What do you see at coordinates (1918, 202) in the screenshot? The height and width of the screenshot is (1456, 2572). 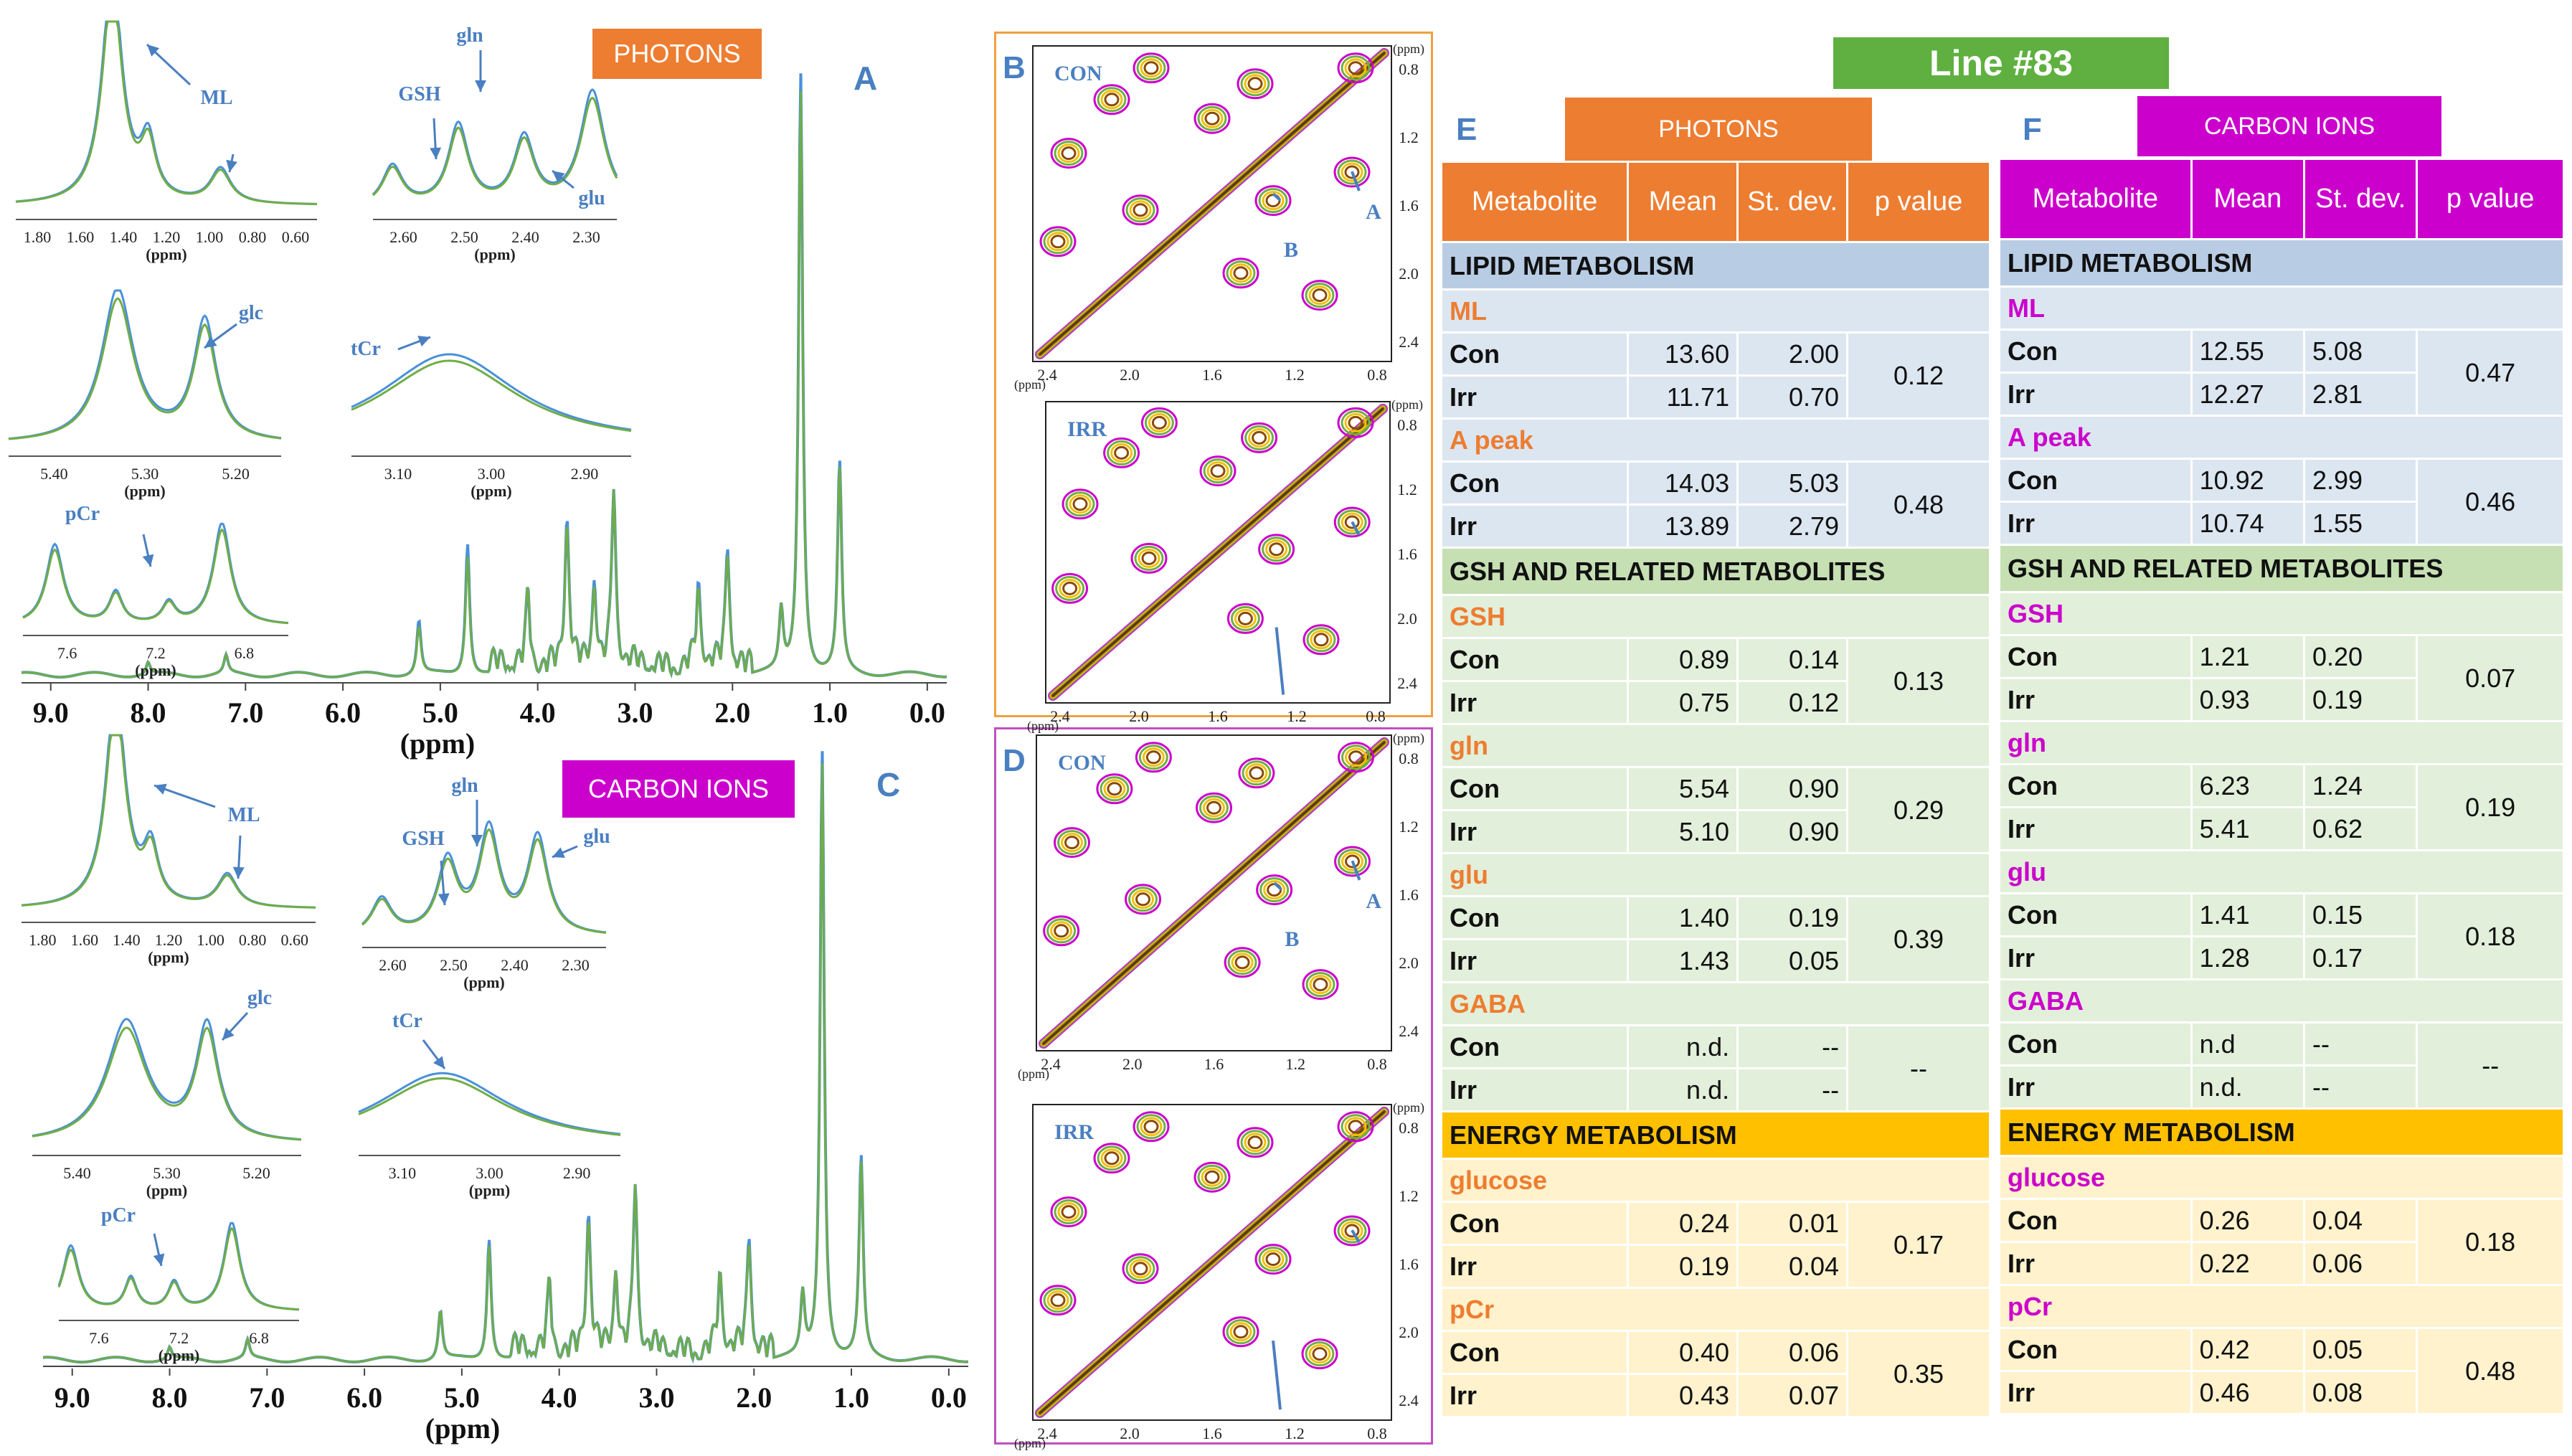 I see `column-header: p value` at bounding box center [1918, 202].